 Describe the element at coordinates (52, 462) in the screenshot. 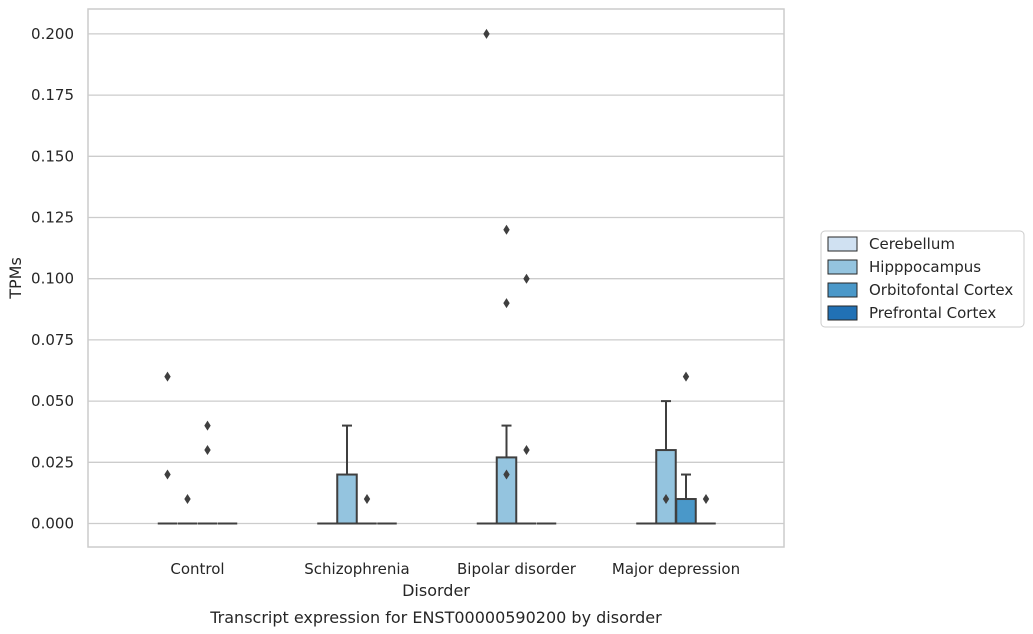

I see `y-tick-label: 0.025` at that location.